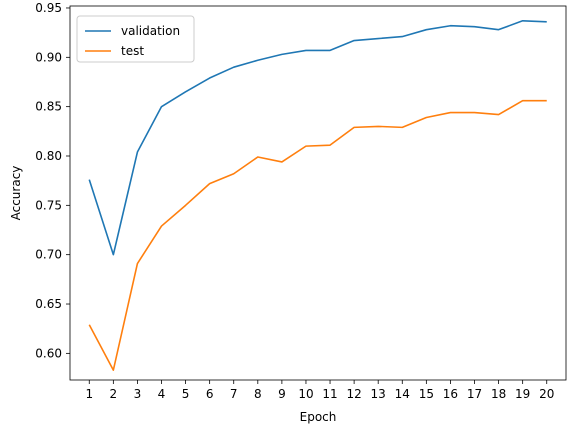 This screenshot has width=576, height=434. I want to click on y-axis: 0.60 0.65 0.70 0.75 0.80 0.85 0.90 0.95, so click(52, 180).